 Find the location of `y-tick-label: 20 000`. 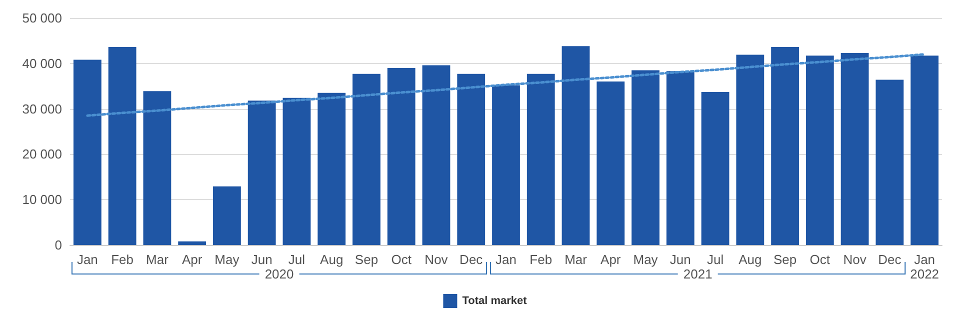

y-tick-label: 20 000 is located at coordinates (42, 154).